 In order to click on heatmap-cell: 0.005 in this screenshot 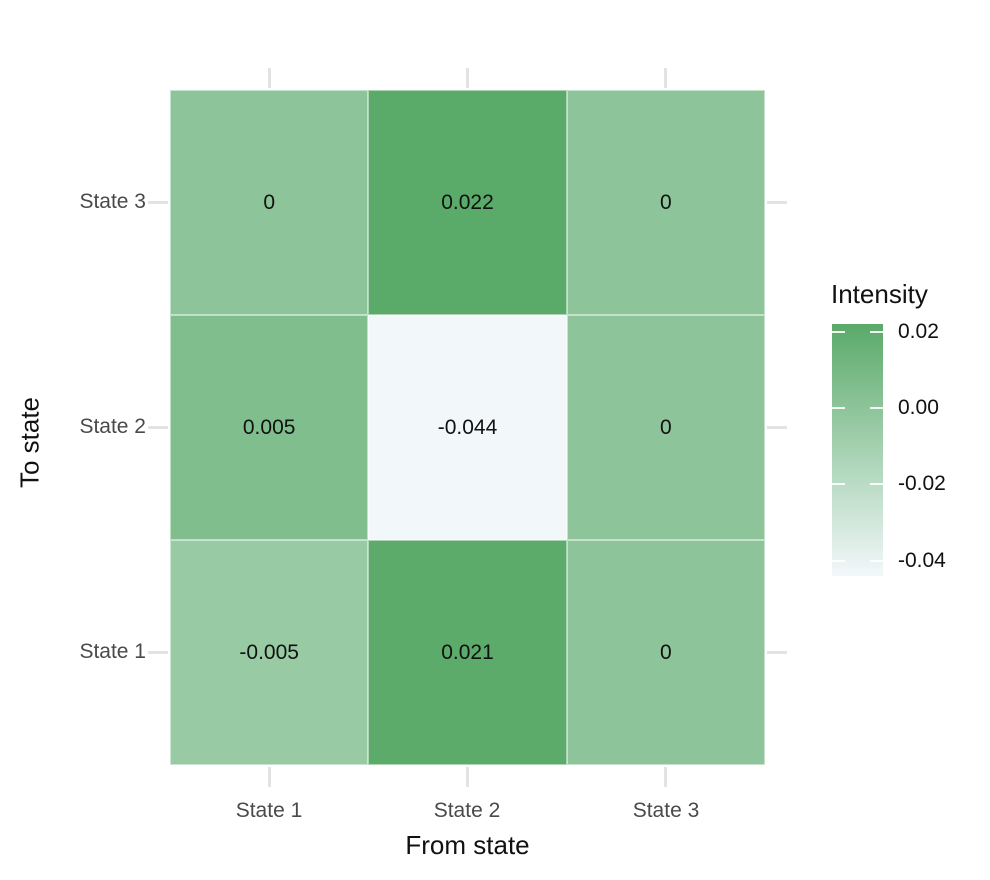, I will do `click(269, 427)`.